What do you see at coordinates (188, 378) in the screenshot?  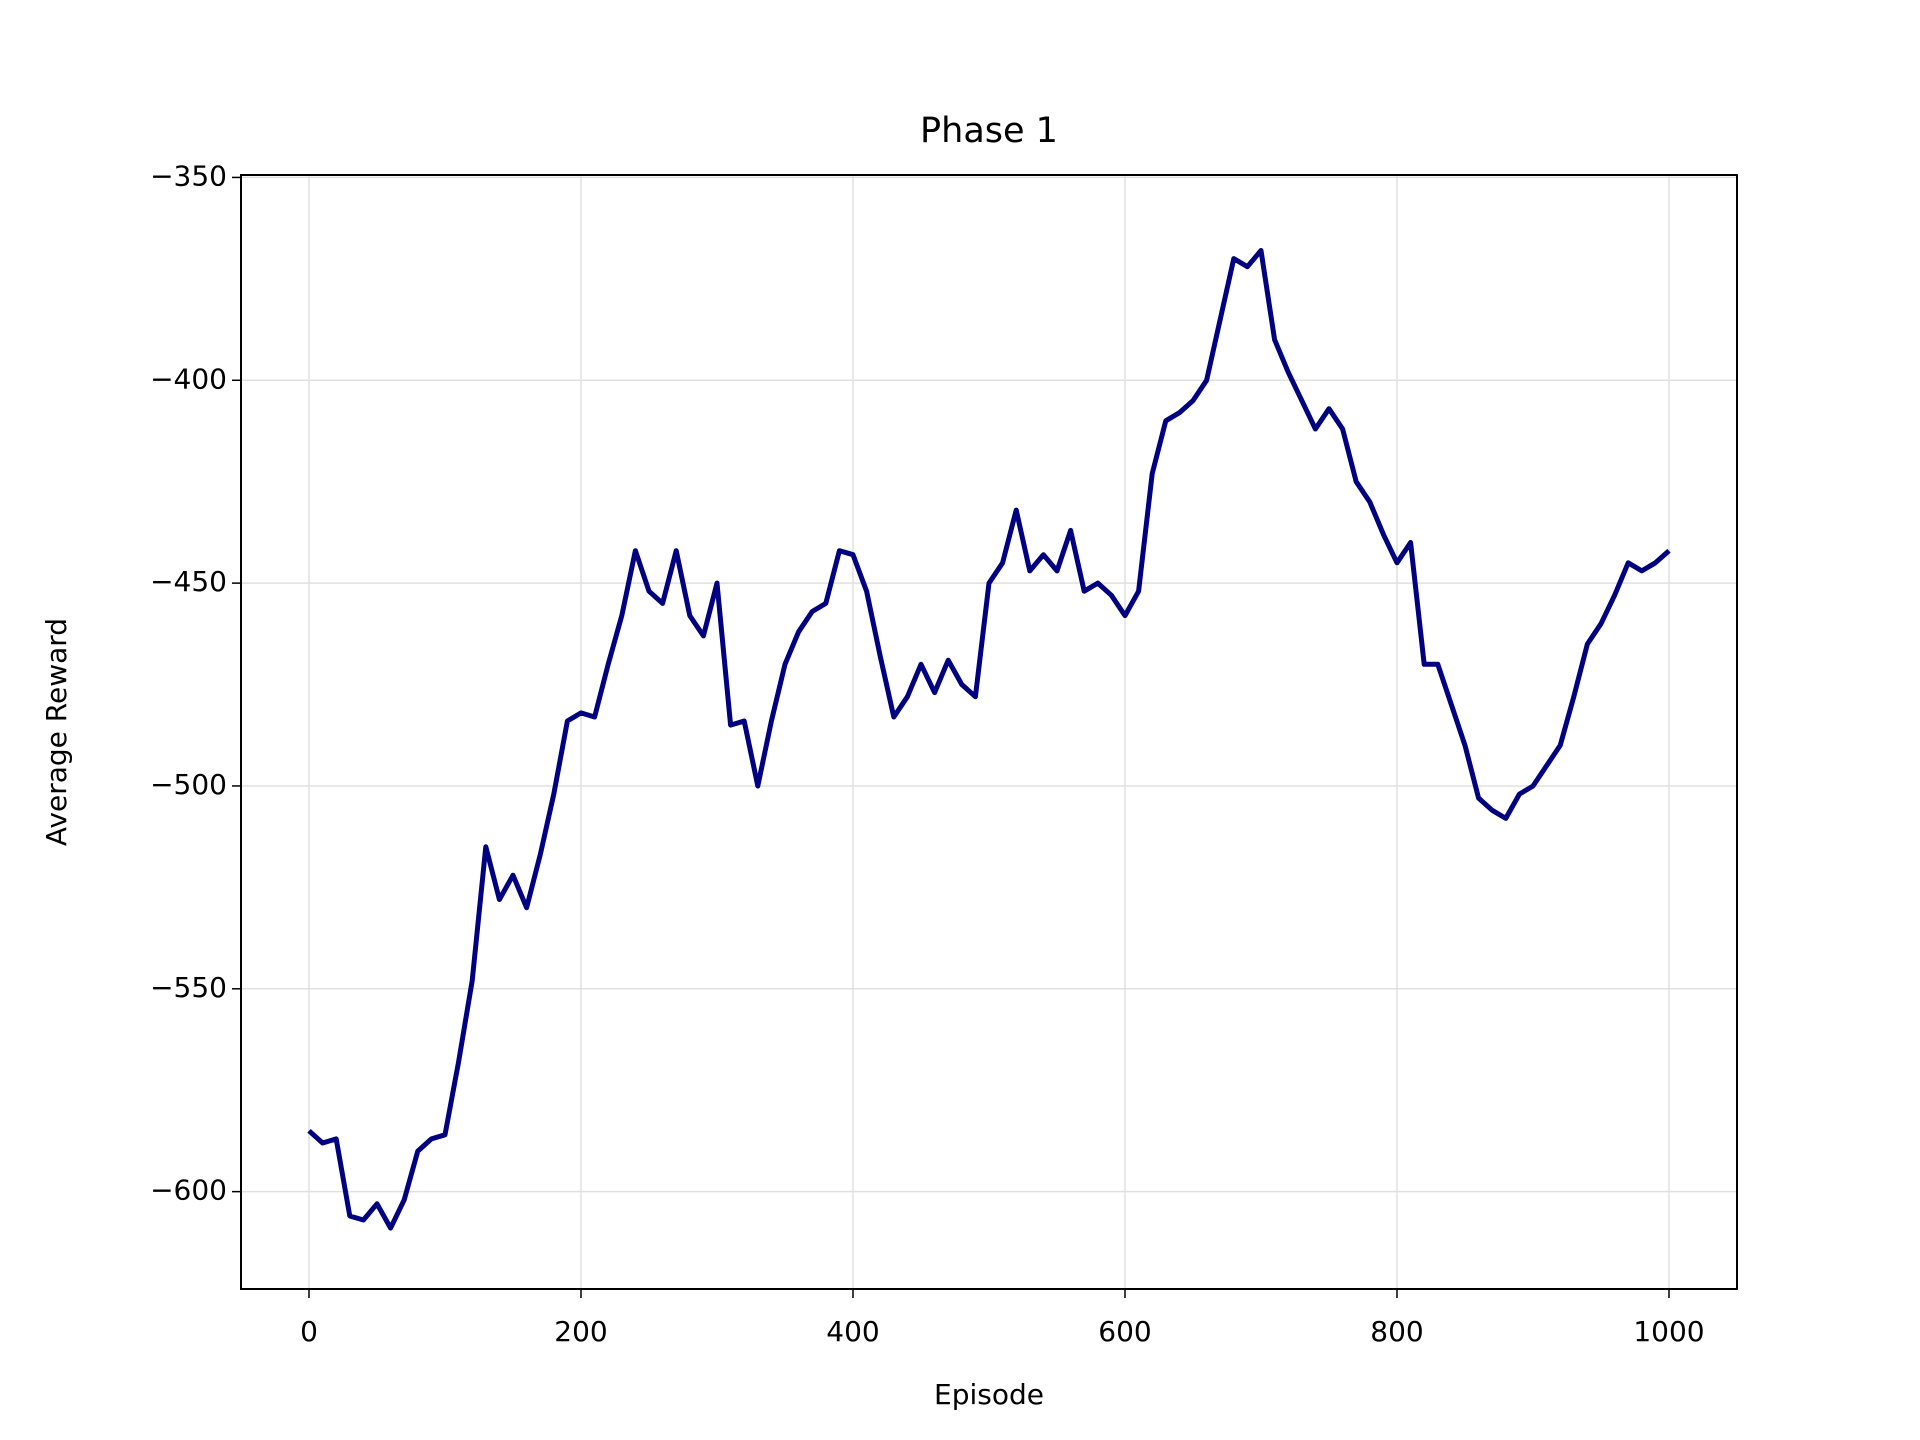 I see `y-tick-label: −400` at bounding box center [188, 378].